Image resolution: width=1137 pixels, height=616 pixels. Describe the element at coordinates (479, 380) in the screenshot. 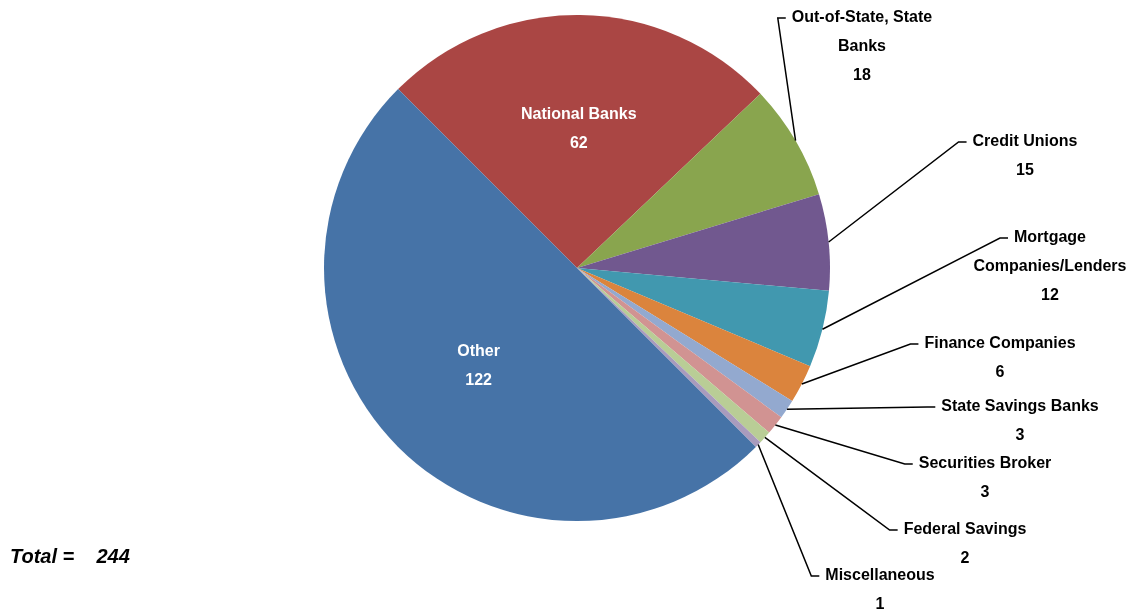

I see `data-label: 122` at that location.